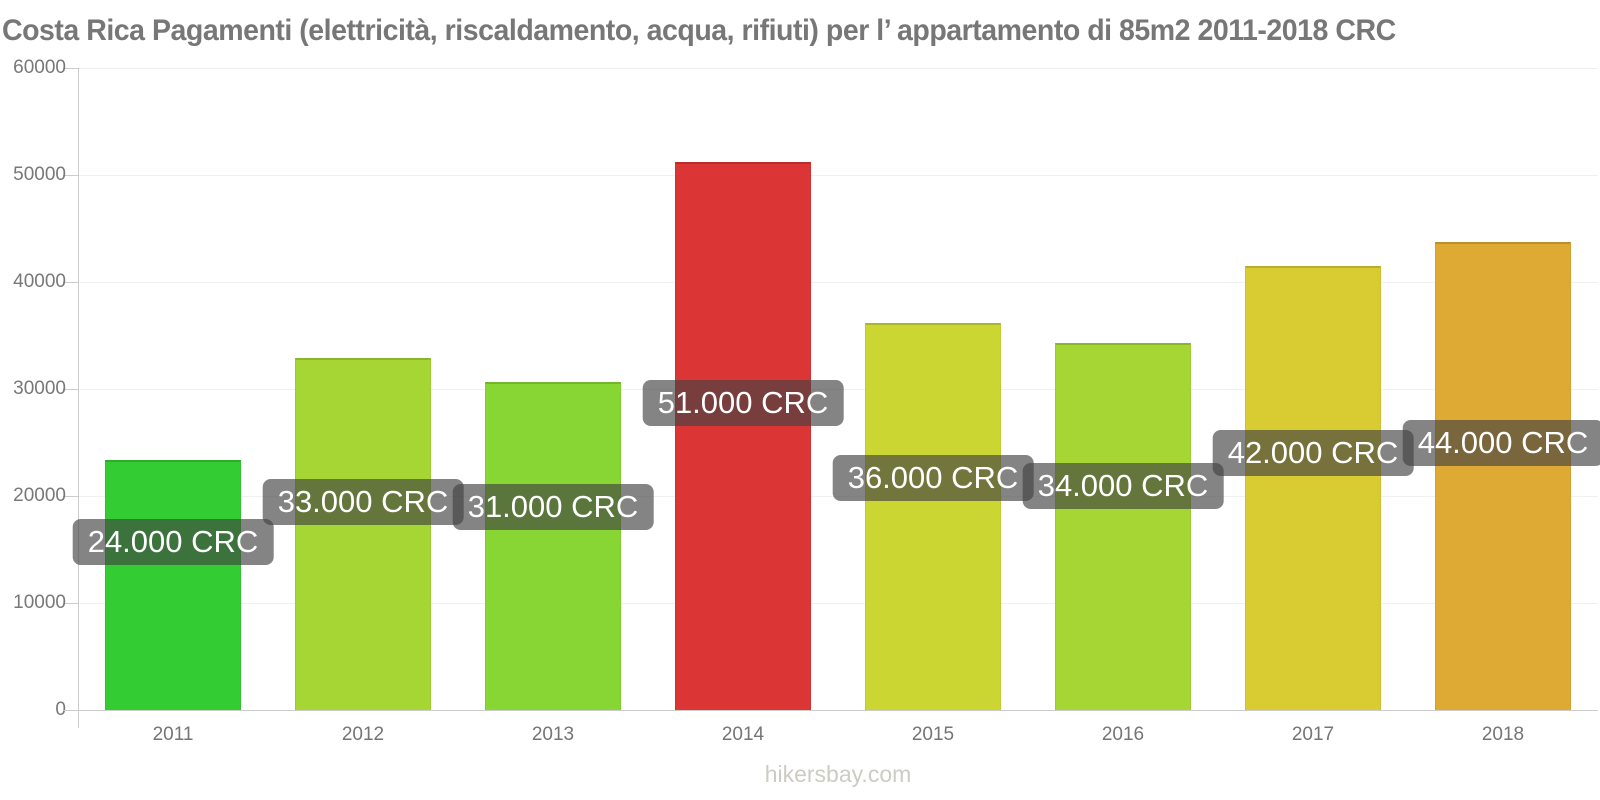  I want to click on y-tick-label-40000: 40000, so click(39, 281).